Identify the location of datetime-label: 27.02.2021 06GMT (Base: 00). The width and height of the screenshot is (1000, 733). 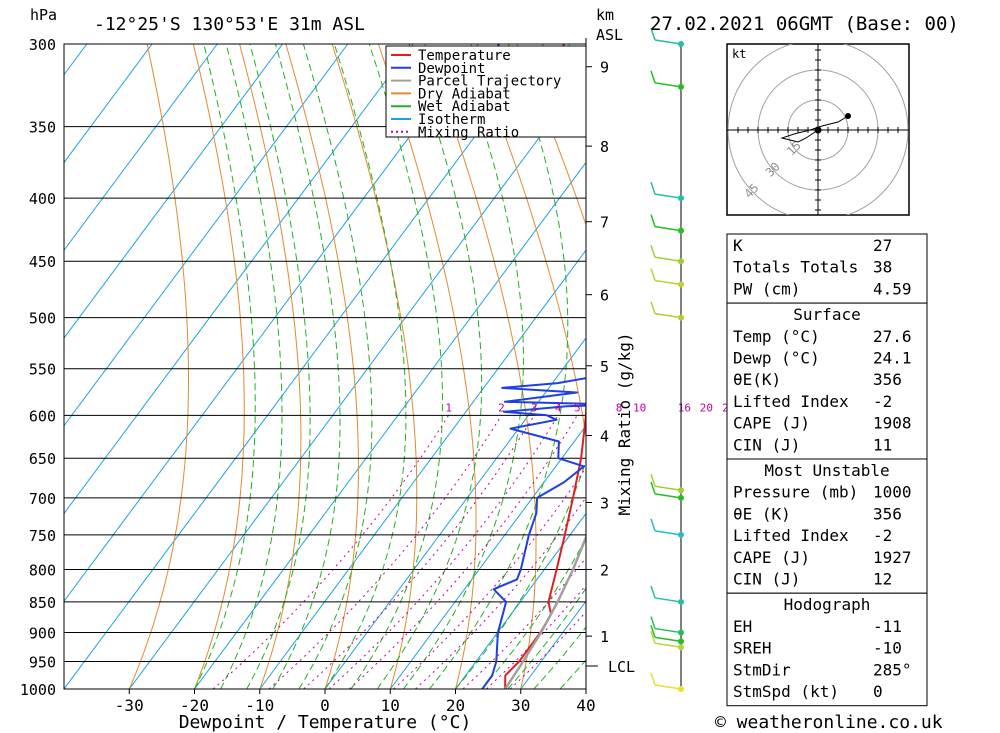
(804, 24).